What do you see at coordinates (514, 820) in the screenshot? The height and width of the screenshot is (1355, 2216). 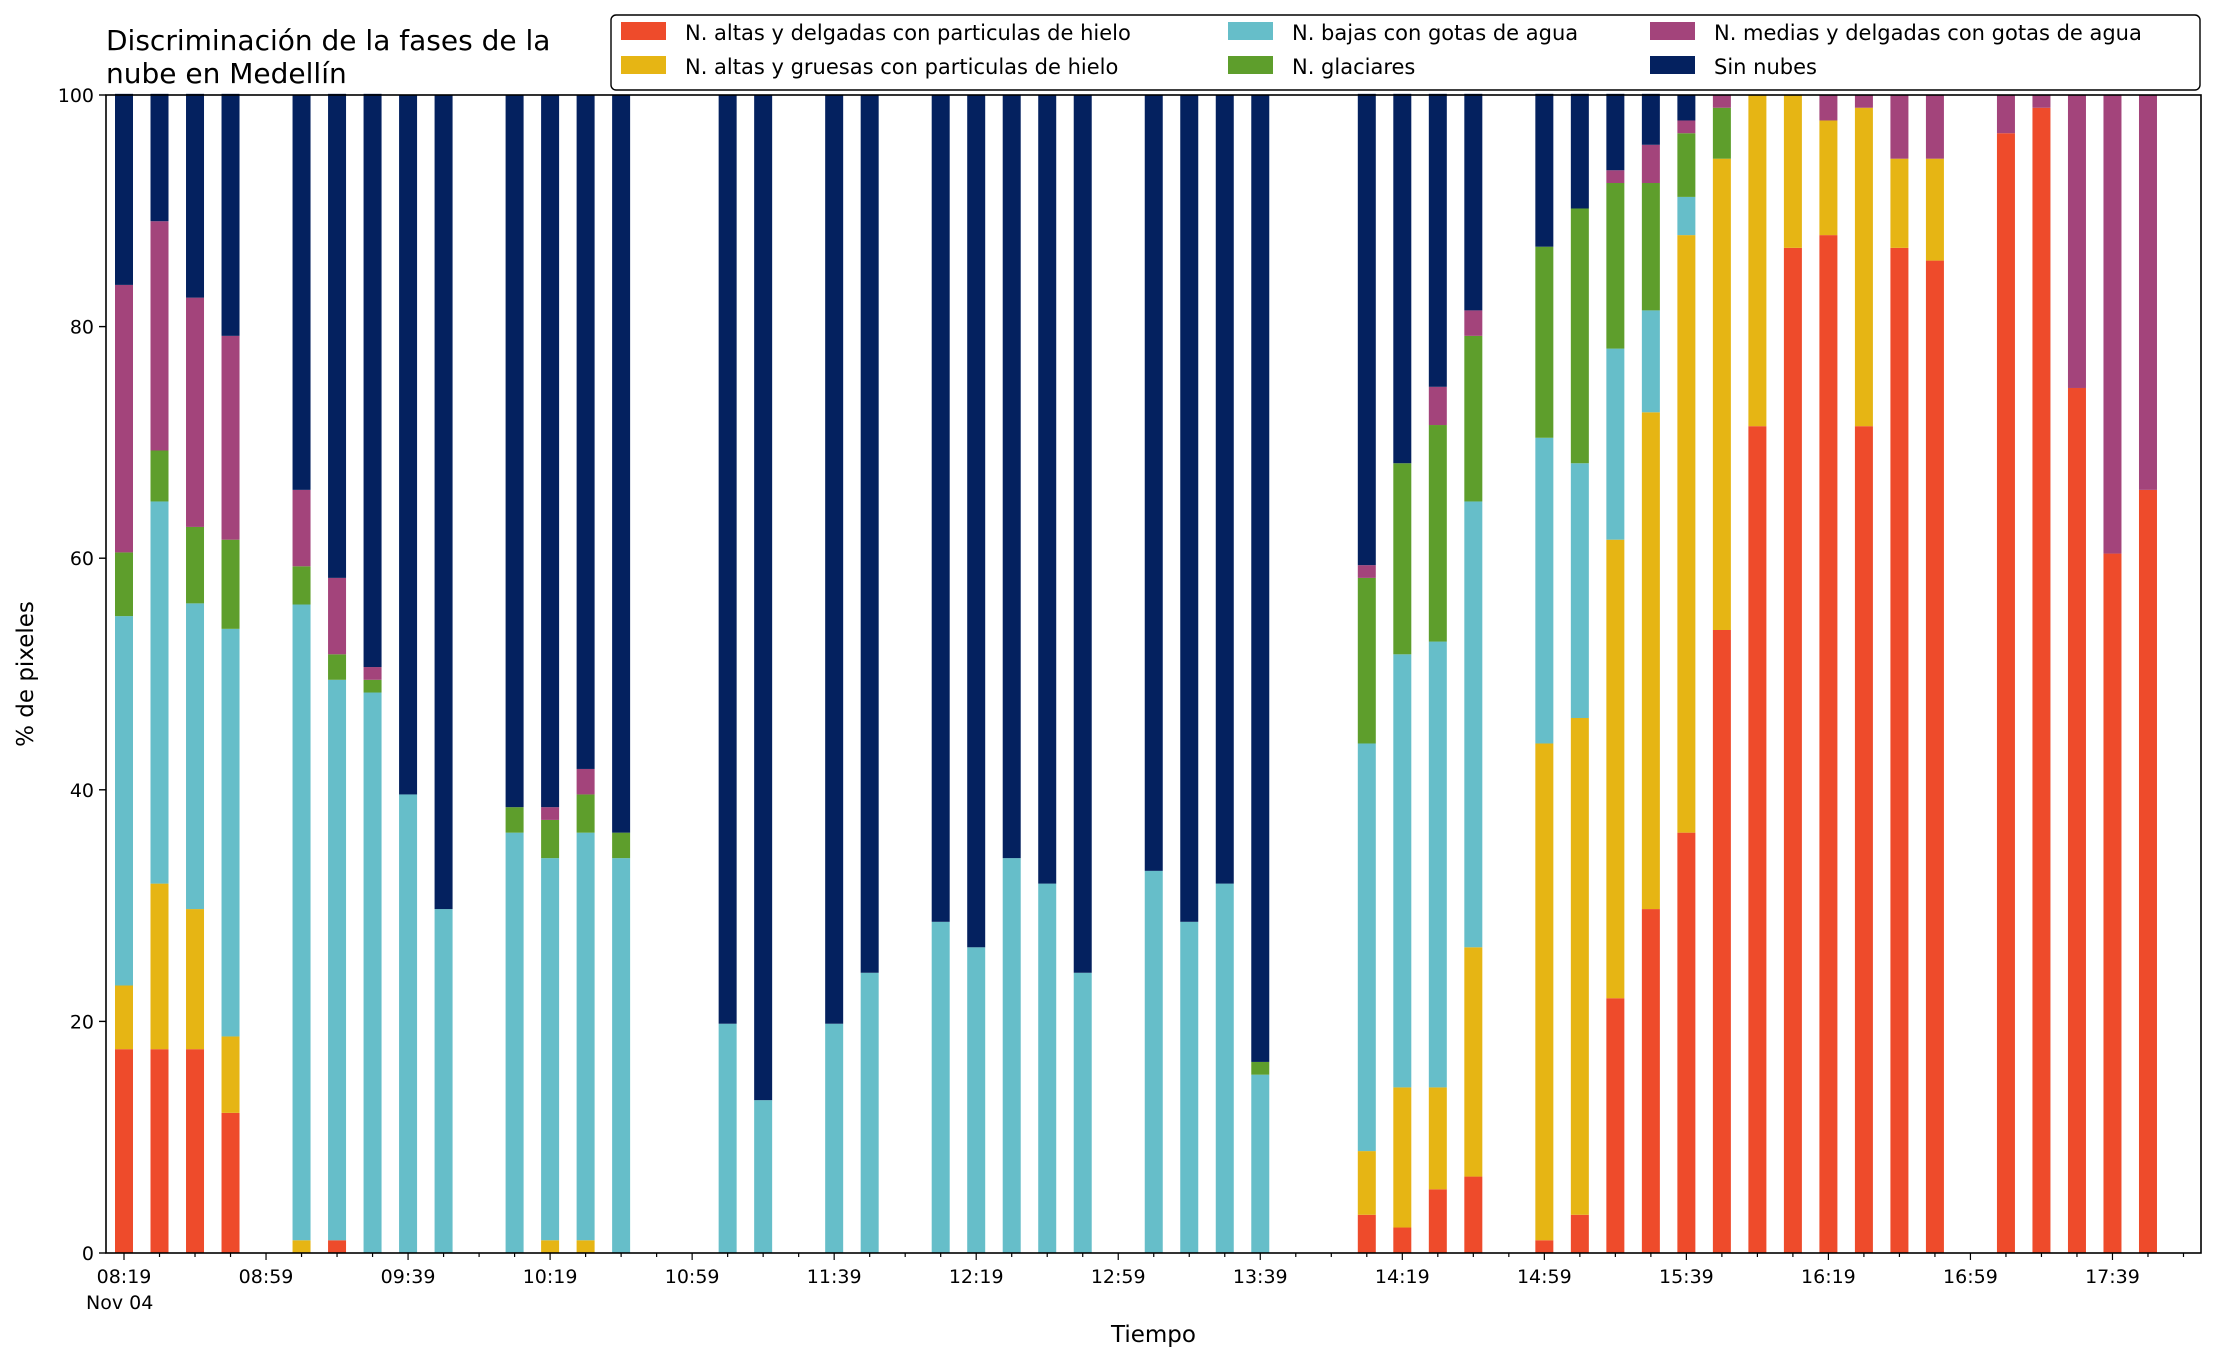 I see `bar-segment-10:09-s3` at bounding box center [514, 820].